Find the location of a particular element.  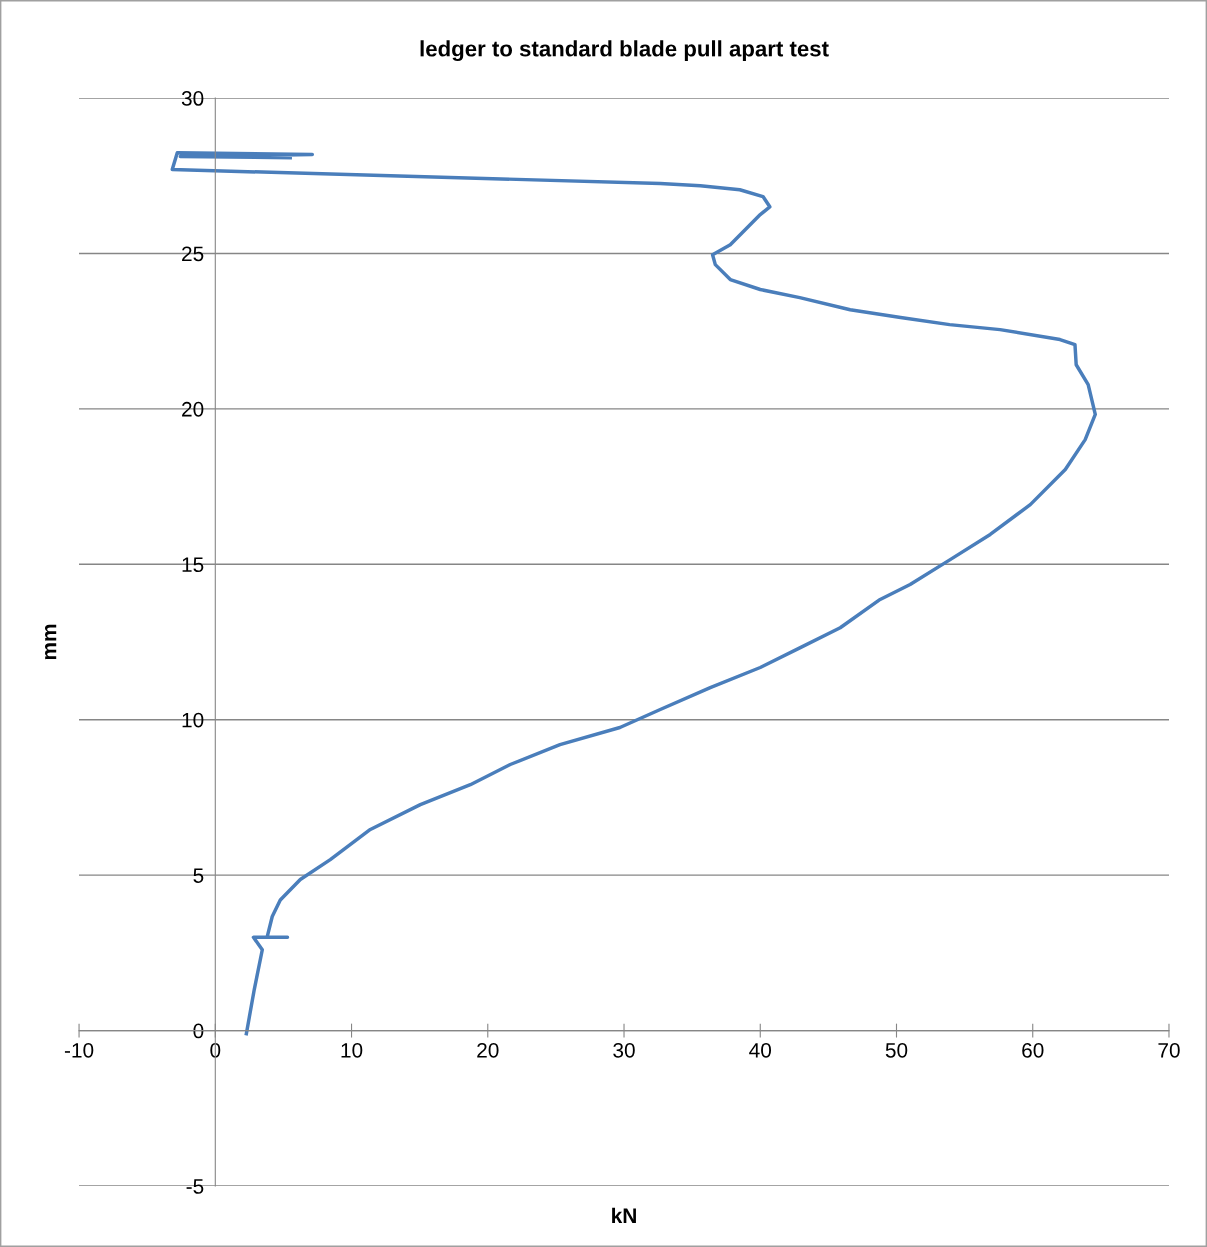

x-tick-label: 60 is located at coordinates (1033, 1050).